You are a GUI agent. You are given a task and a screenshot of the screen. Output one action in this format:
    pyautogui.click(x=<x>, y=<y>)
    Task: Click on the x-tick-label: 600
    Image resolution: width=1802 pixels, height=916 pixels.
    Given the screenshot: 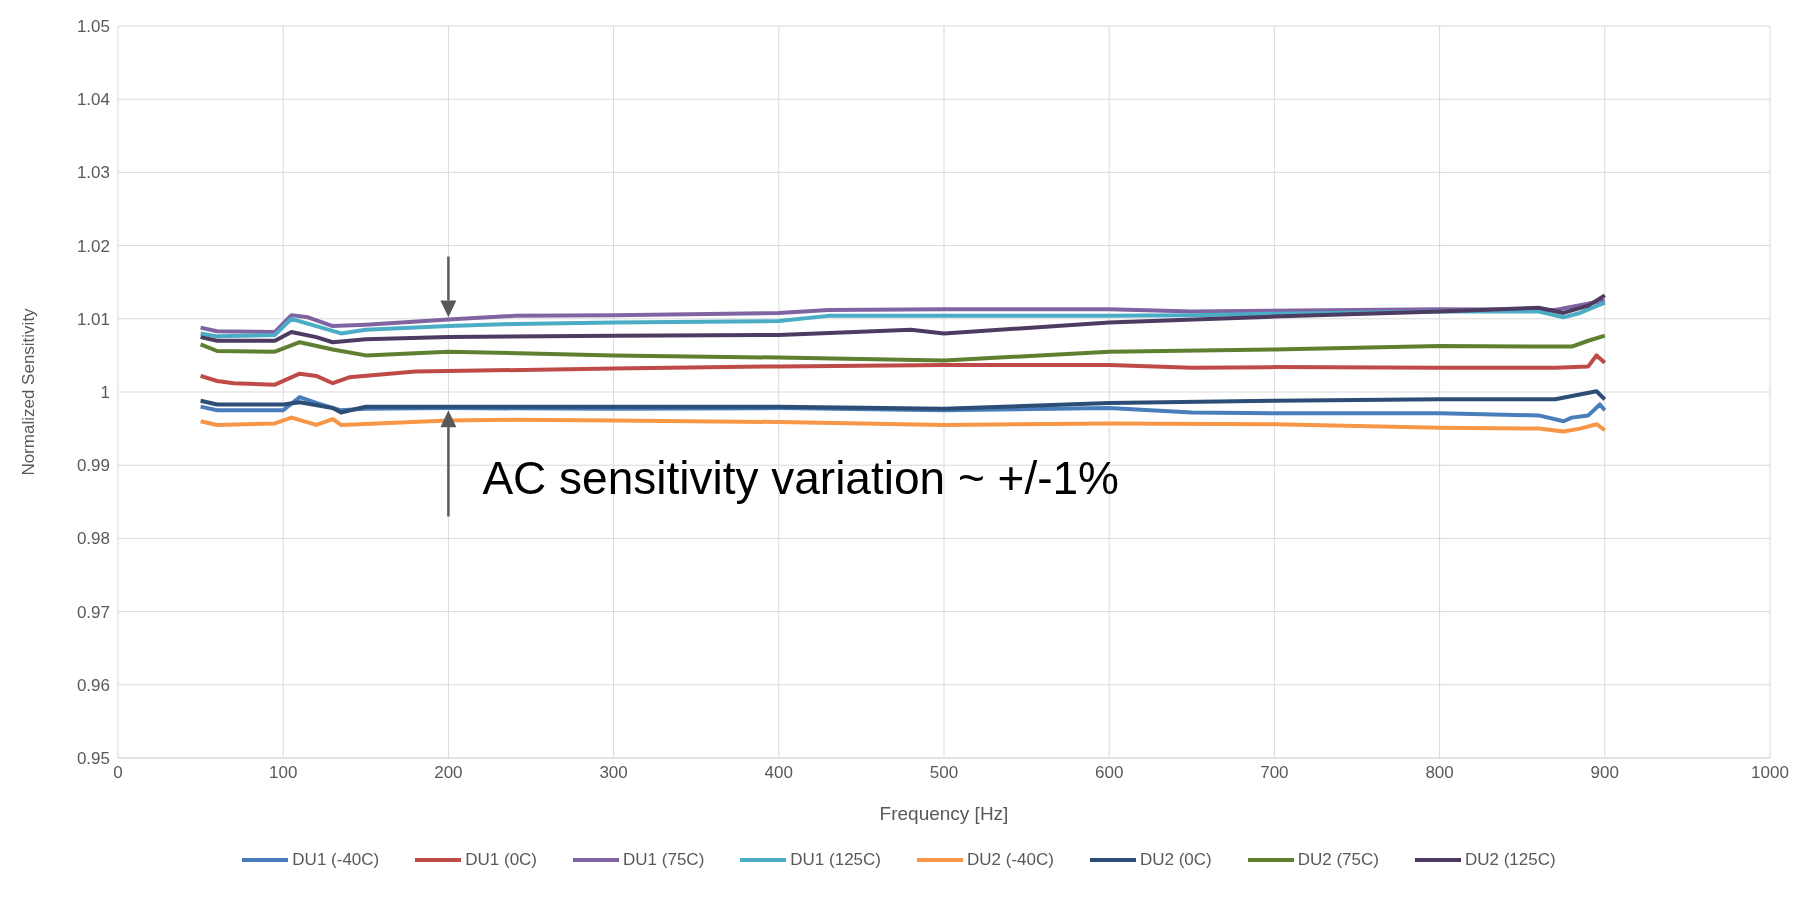 What is the action you would take?
    pyautogui.click(x=1109, y=773)
    